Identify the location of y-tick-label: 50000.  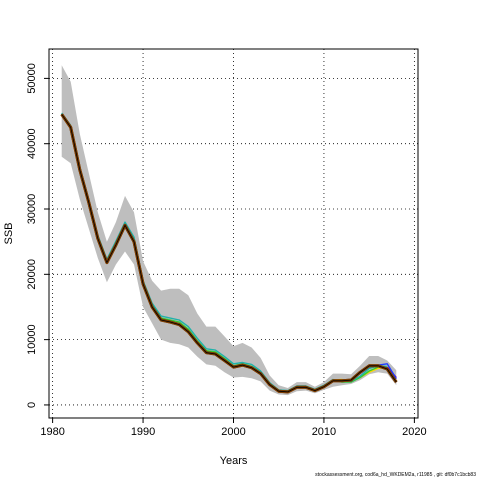
(32, 78).